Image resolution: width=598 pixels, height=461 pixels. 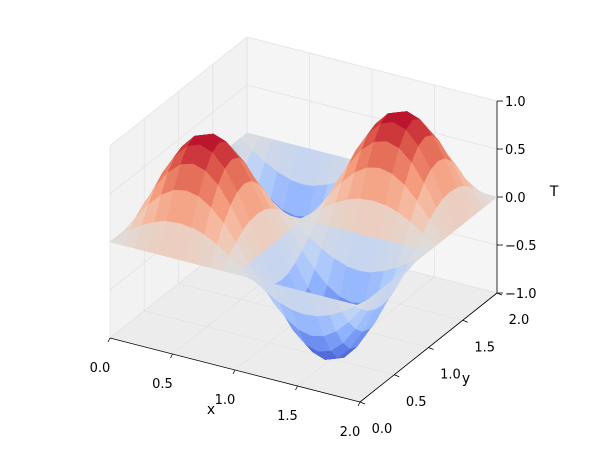 I want to click on y-tick-label: 0.0, so click(x=382, y=429).